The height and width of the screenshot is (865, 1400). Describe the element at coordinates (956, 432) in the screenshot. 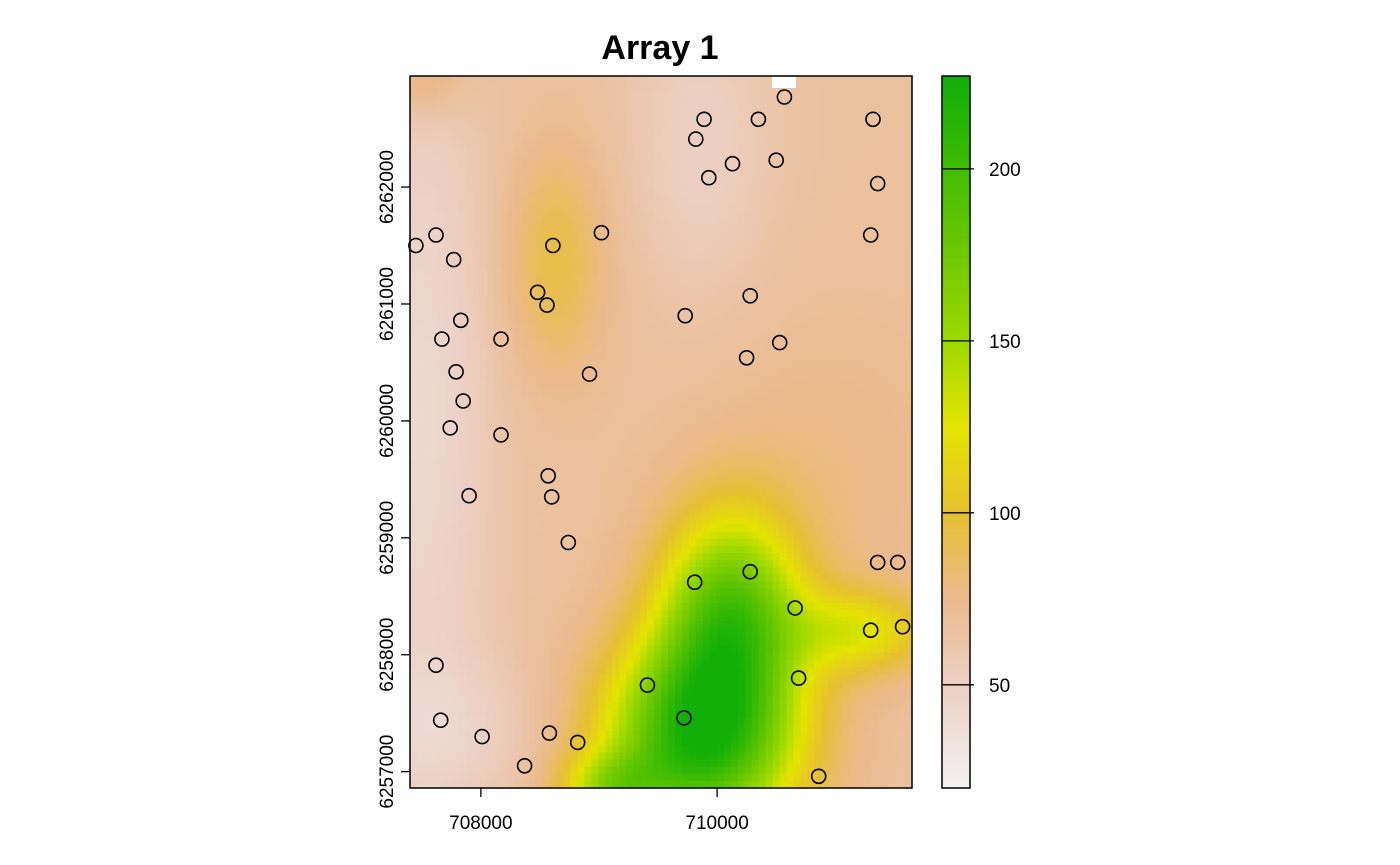

I see `colorbar-frame` at that location.